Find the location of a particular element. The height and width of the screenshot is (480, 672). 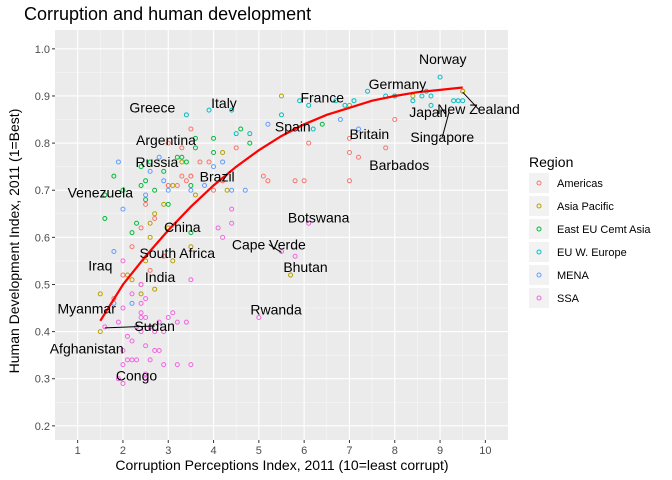

country-label: Spain is located at coordinates (293, 127).